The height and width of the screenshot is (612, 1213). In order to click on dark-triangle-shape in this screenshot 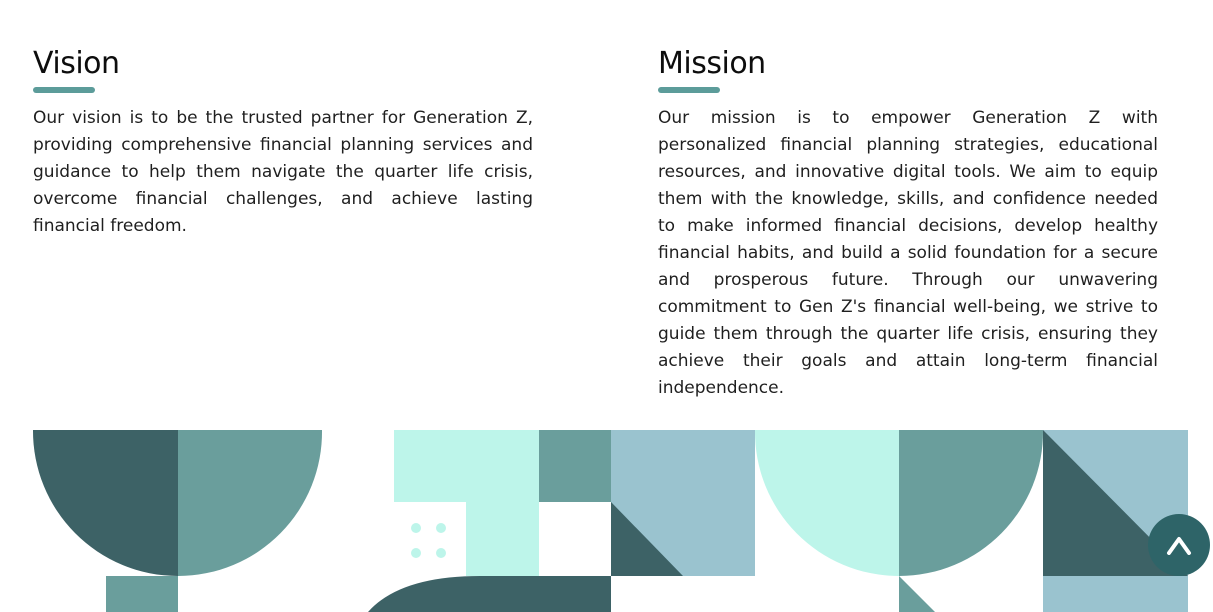, I will do `click(647, 539)`.